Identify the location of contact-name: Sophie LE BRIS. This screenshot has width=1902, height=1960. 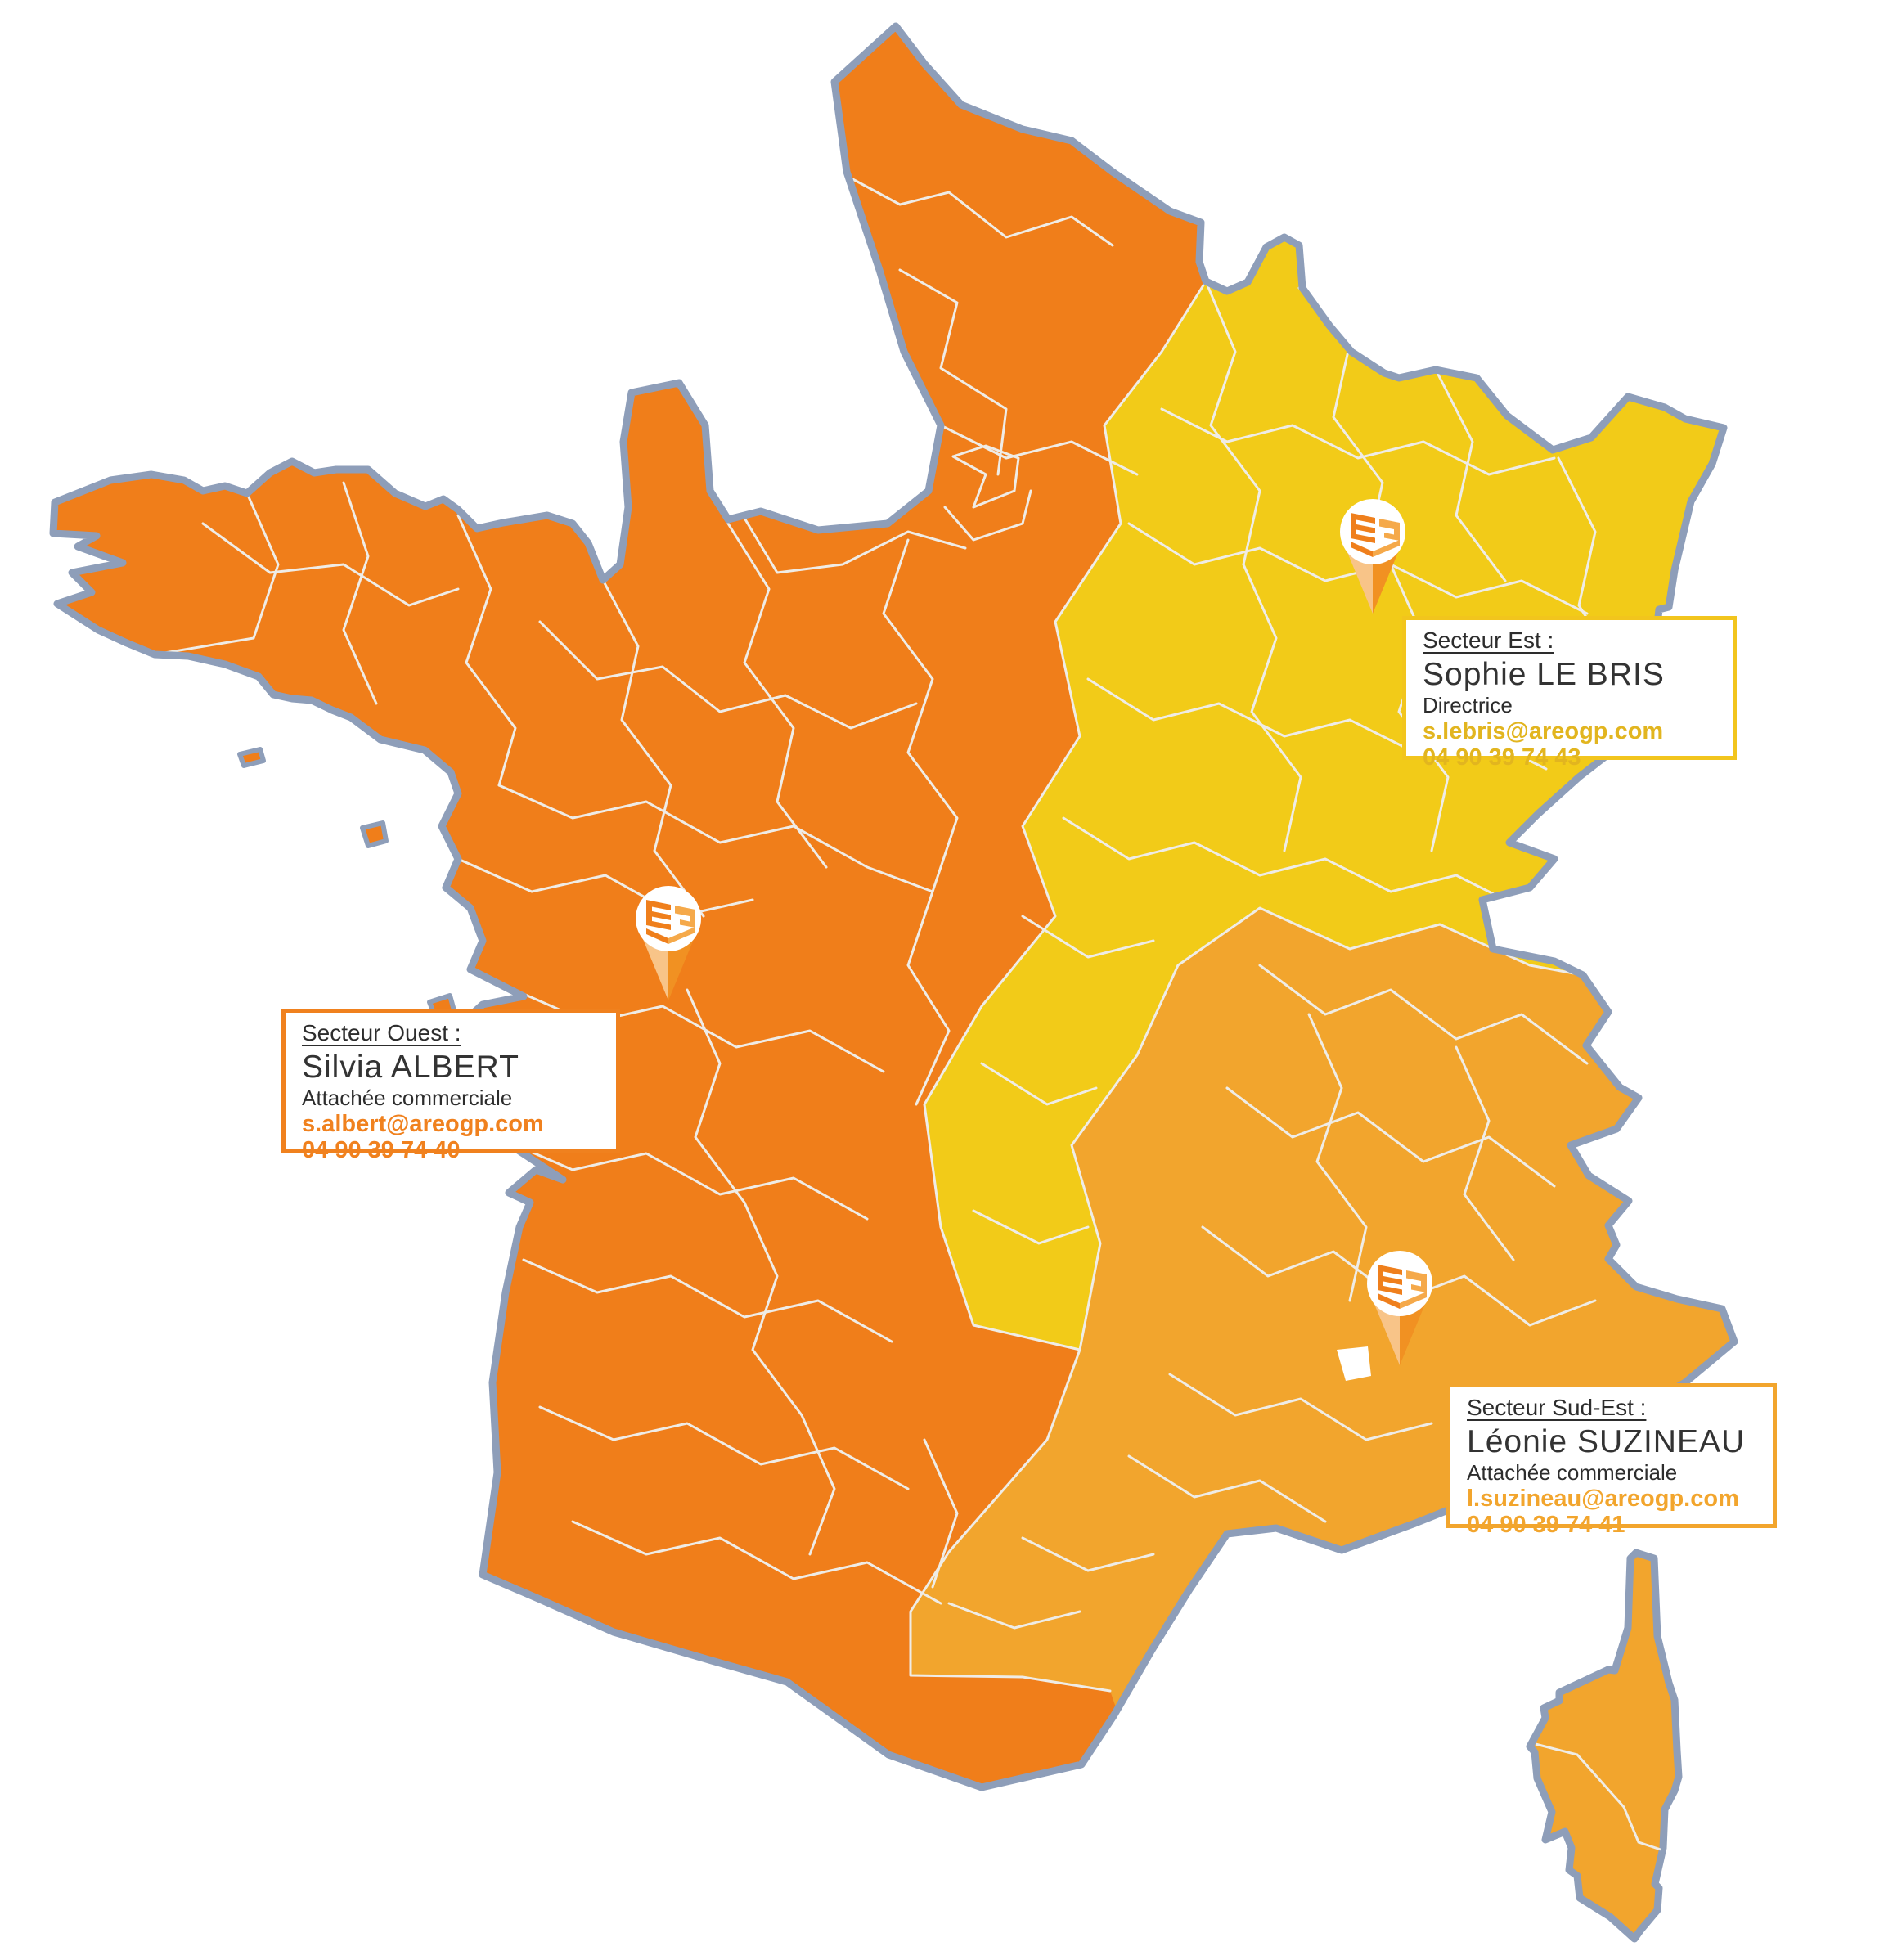
(1544, 675).